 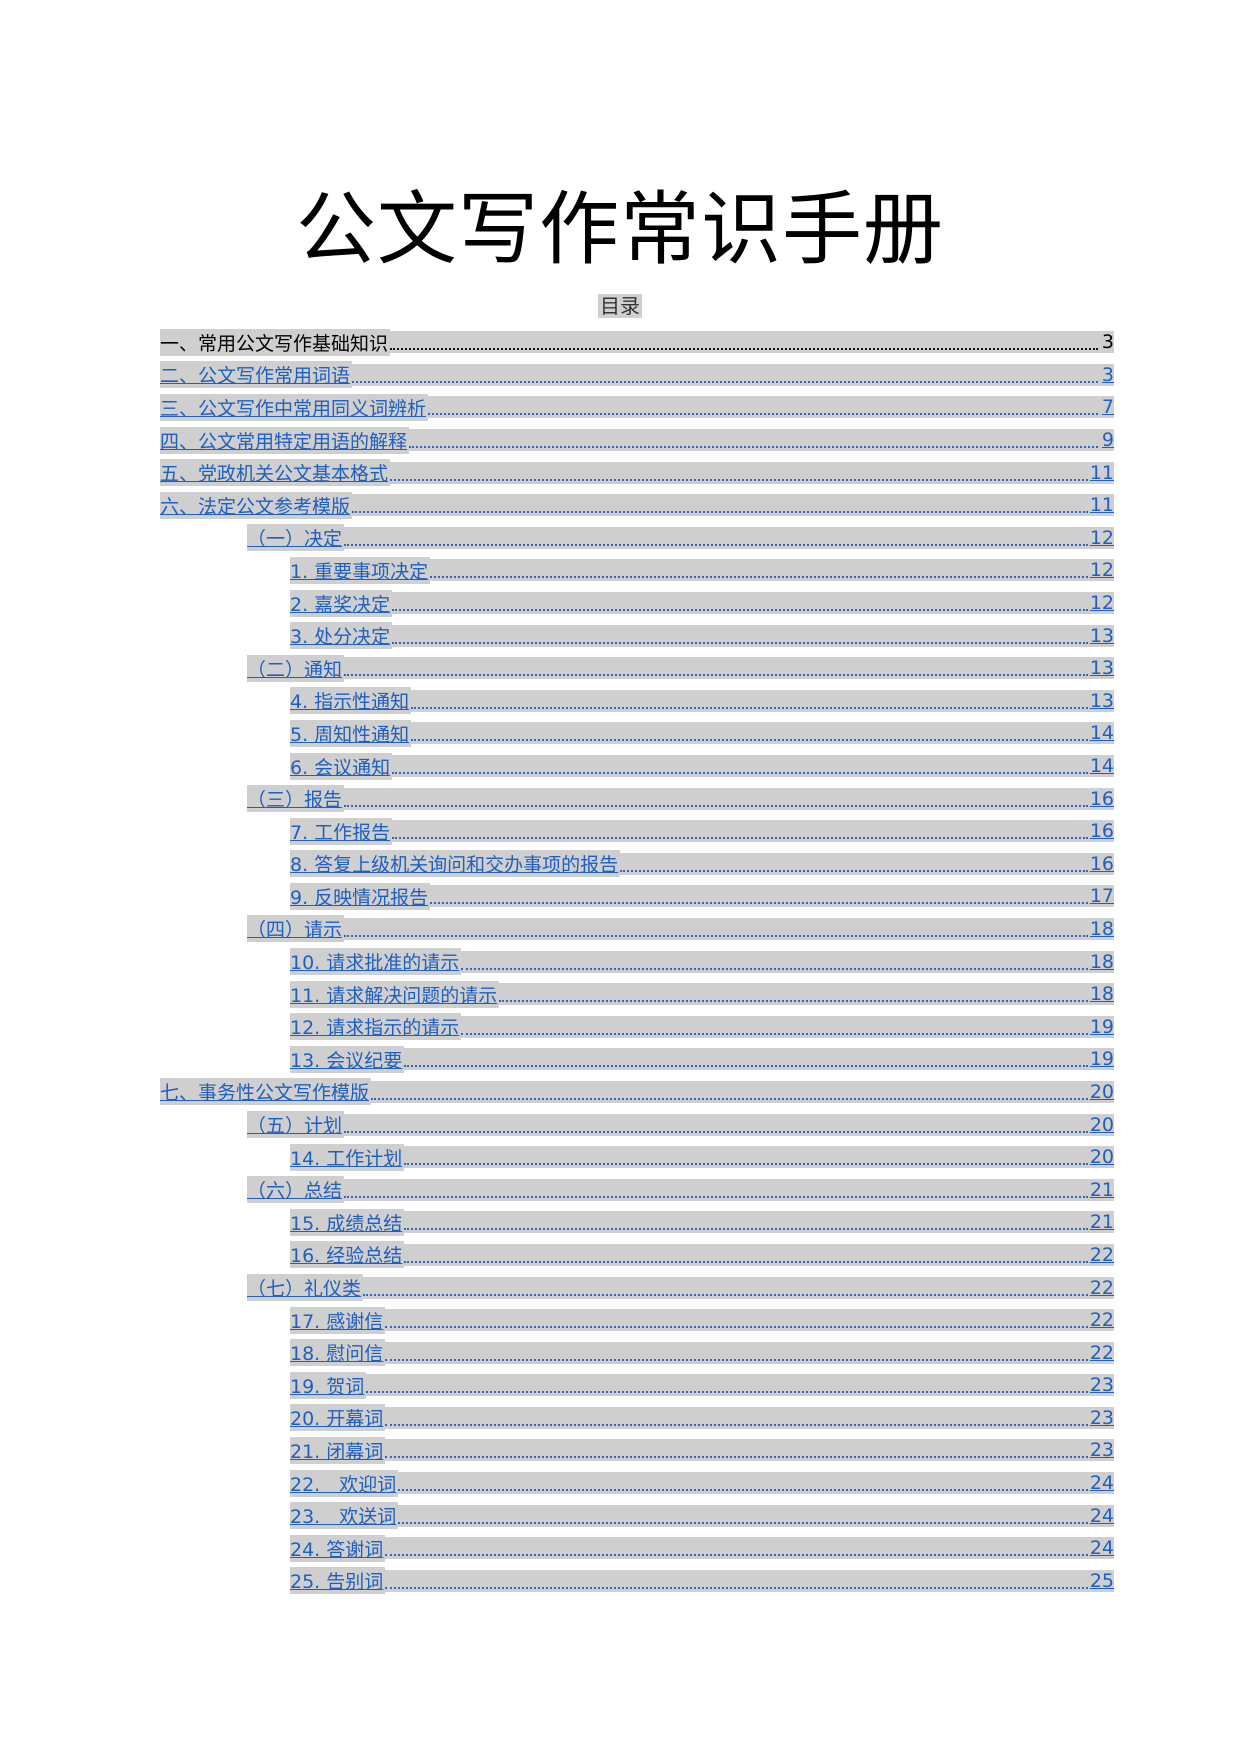 What do you see at coordinates (1106, 407) in the screenshot?
I see `toc-entry-page-number: 7` at bounding box center [1106, 407].